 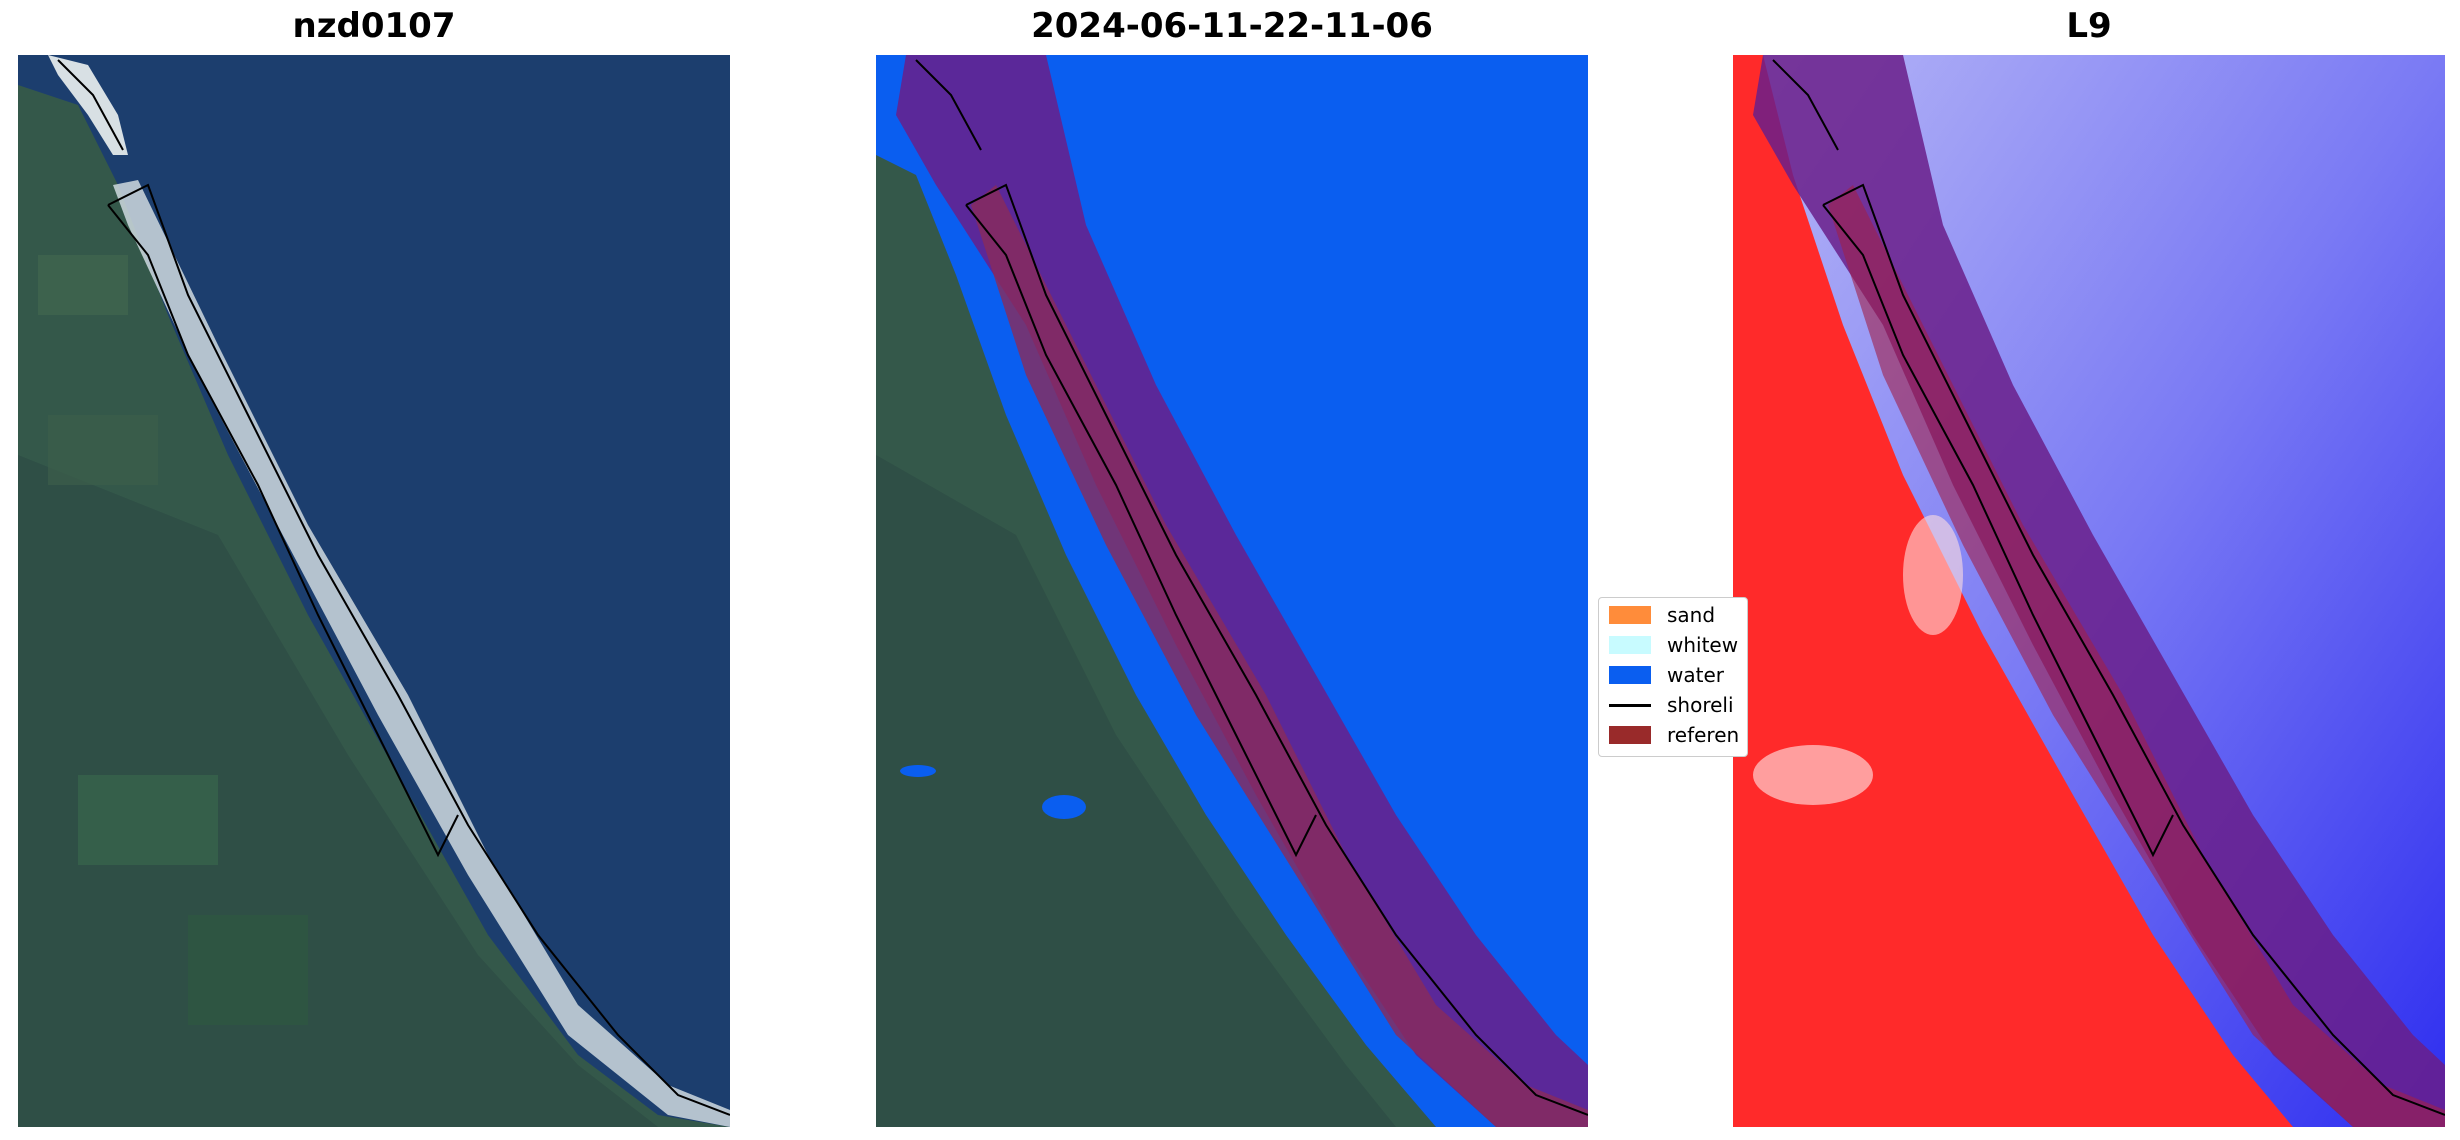 What do you see at coordinates (1703, 645) in the screenshot?
I see `legend-label: whitew` at bounding box center [1703, 645].